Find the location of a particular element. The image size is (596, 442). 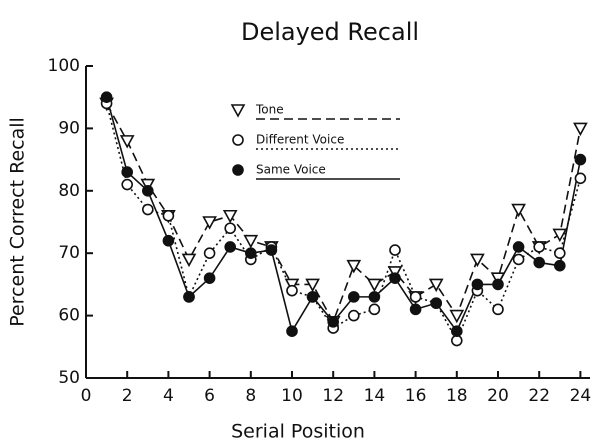

y-tick-label: 90 is located at coordinates (69, 128).